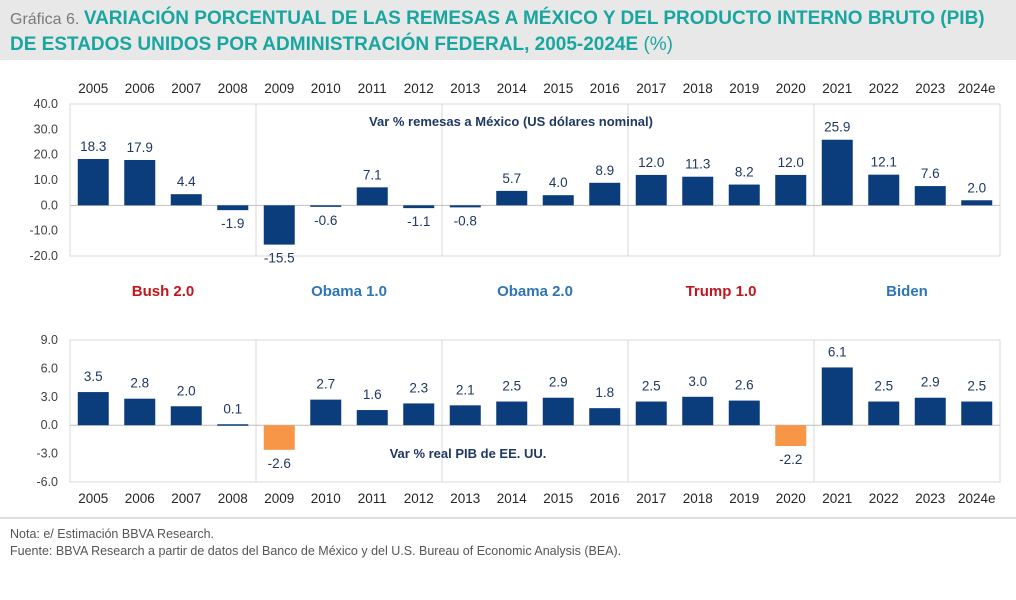 The width and height of the screenshot is (1016, 600). Describe the element at coordinates (44, 231) in the screenshot. I see `top-y-tick-label: -10.0` at that location.